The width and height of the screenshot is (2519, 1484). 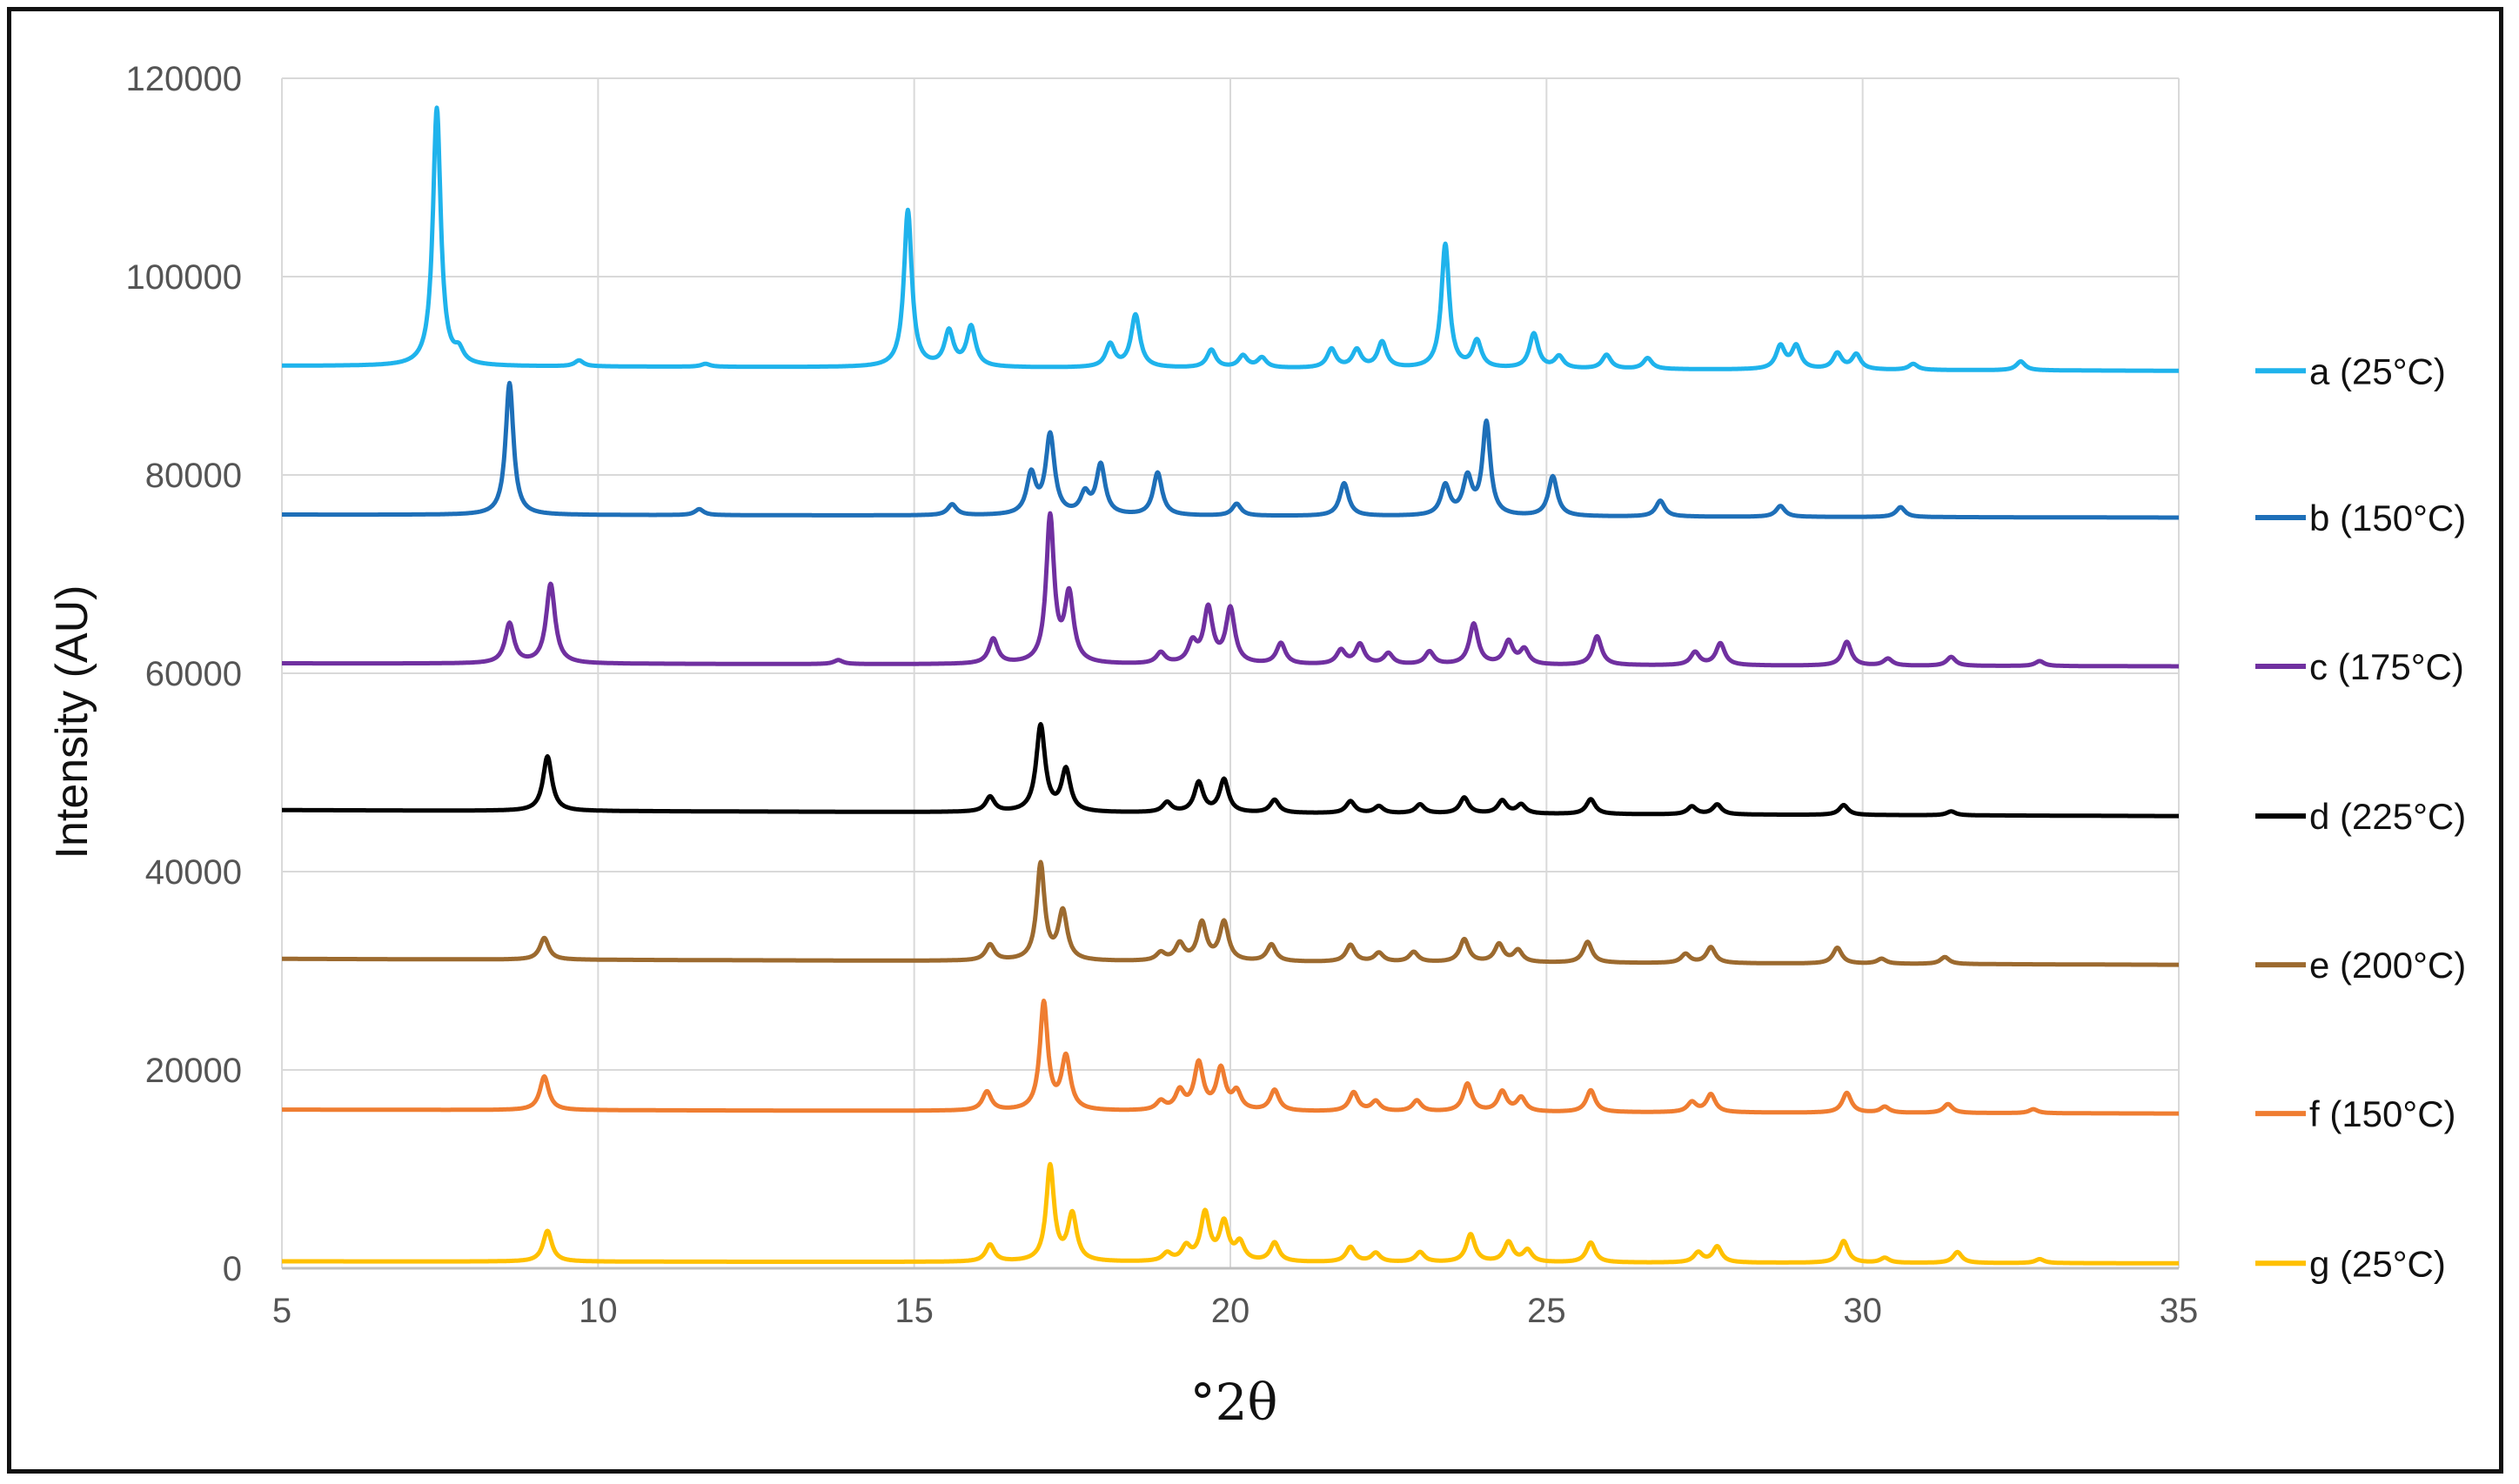 I want to click on series-line-a, so click(x=1230, y=239).